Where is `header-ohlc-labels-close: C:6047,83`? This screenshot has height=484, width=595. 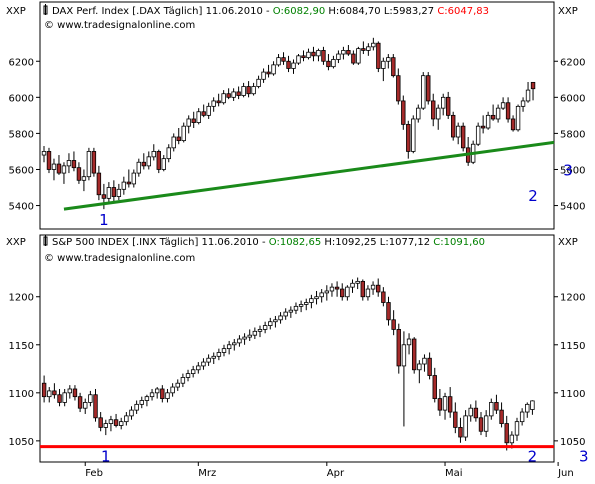 header-ohlc-labels-close: C:6047,83 is located at coordinates (463, 11).